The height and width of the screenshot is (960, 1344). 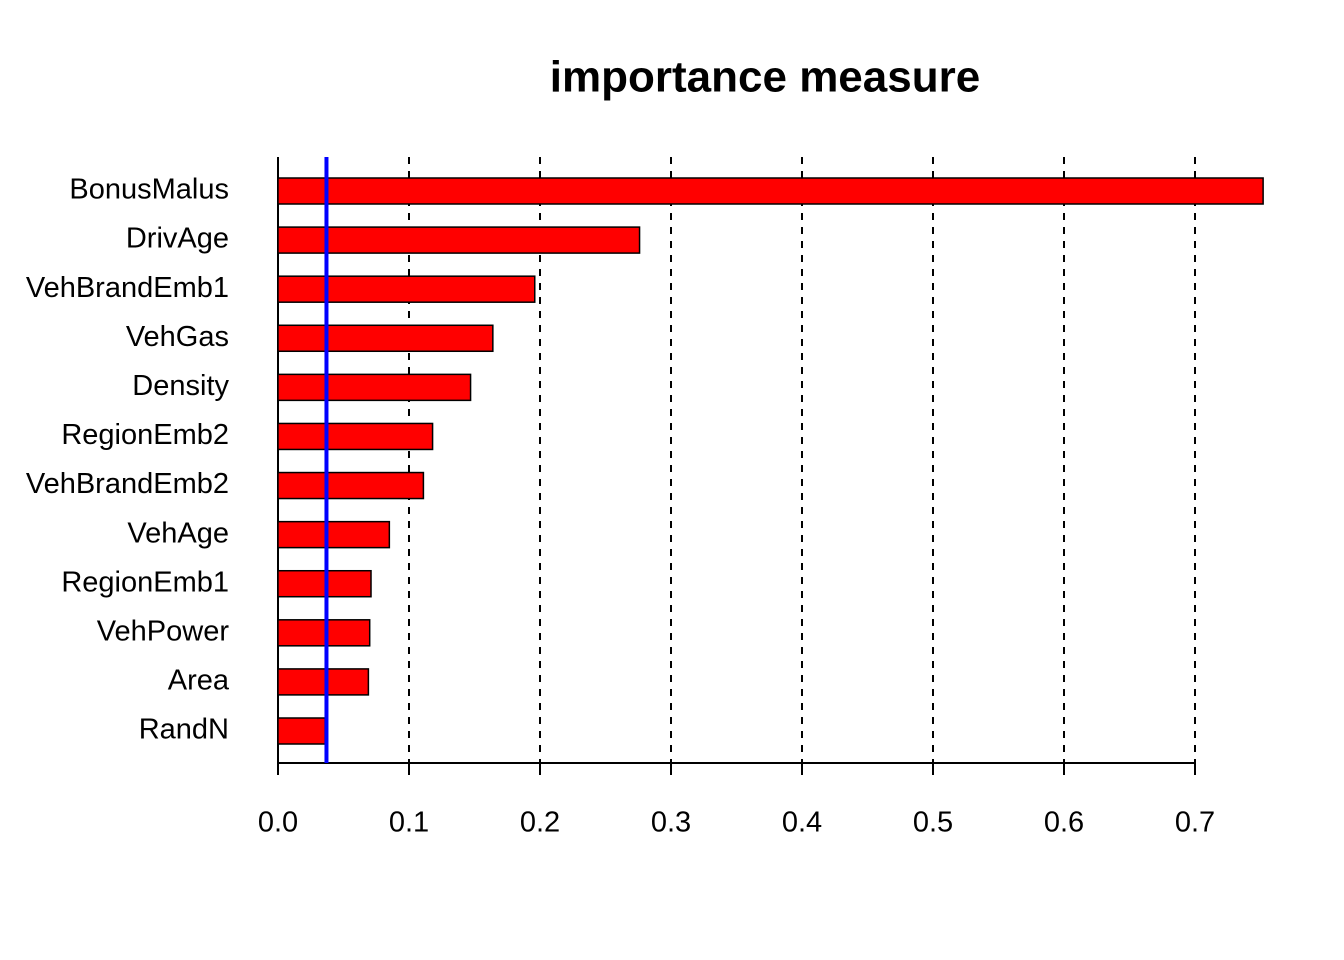 What do you see at coordinates (933, 823) in the screenshot?
I see `x-tick-label: 0.5` at bounding box center [933, 823].